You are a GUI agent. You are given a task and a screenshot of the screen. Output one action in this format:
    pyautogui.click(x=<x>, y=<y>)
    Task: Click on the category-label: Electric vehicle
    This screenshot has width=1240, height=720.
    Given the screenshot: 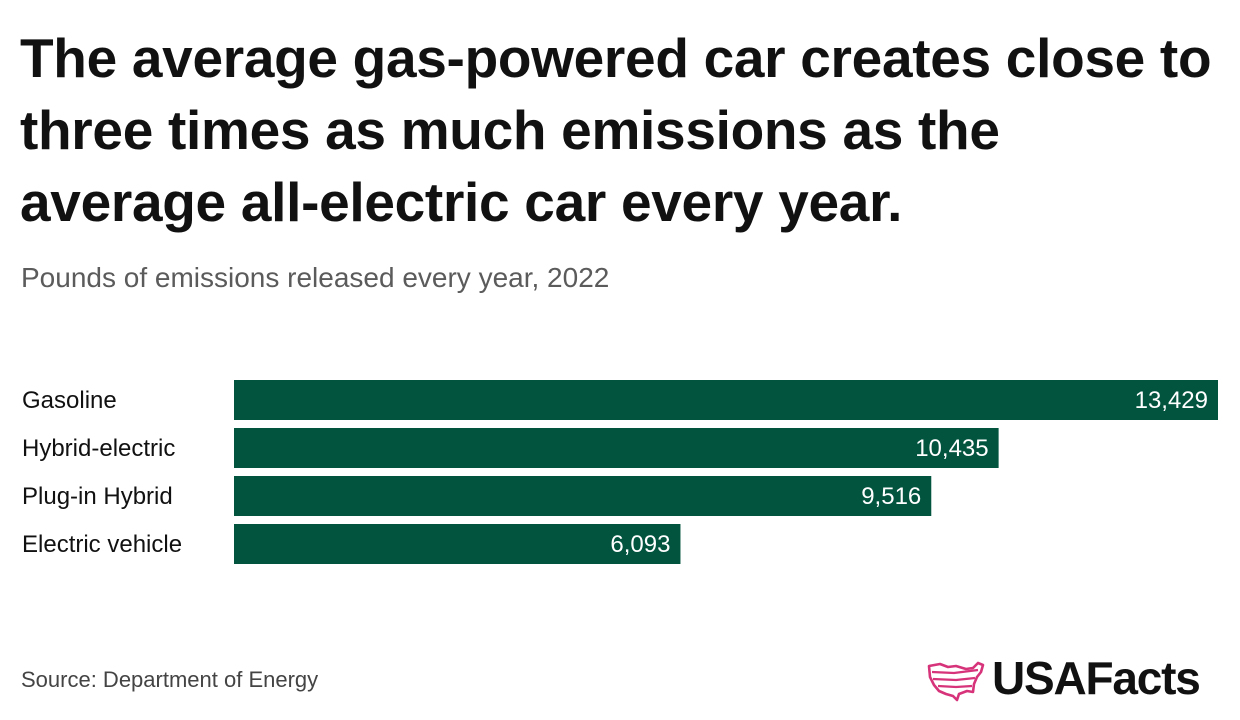 What is the action you would take?
    pyautogui.click(x=102, y=544)
    